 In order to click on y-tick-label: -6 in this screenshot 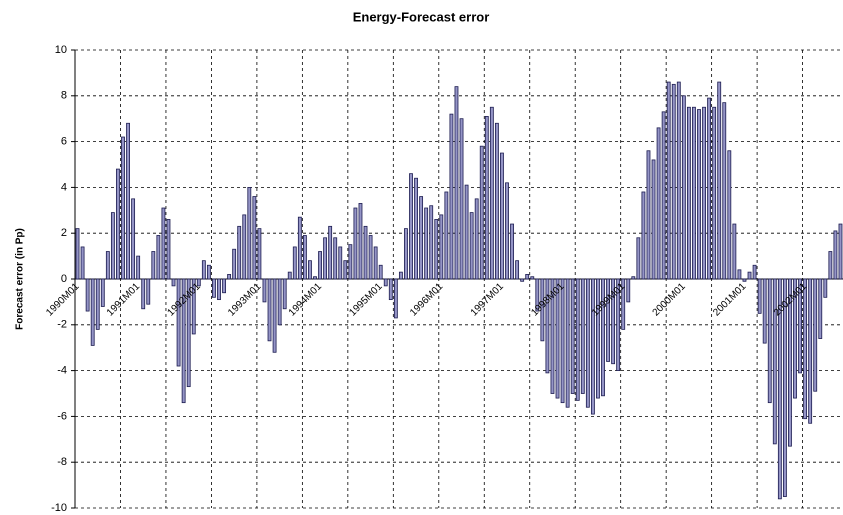, I will do `click(62, 416)`.